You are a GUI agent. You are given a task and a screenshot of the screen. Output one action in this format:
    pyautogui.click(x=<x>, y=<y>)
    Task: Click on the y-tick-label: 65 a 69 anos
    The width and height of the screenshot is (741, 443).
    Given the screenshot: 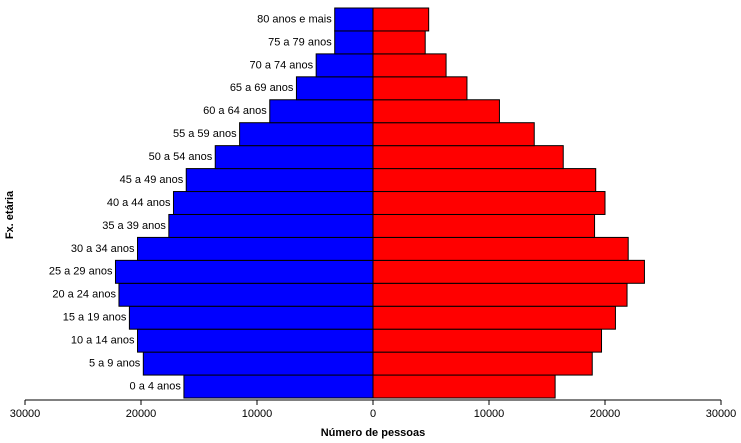 What is the action you would take?
    pyautogui.click(x=262, y=88)
    